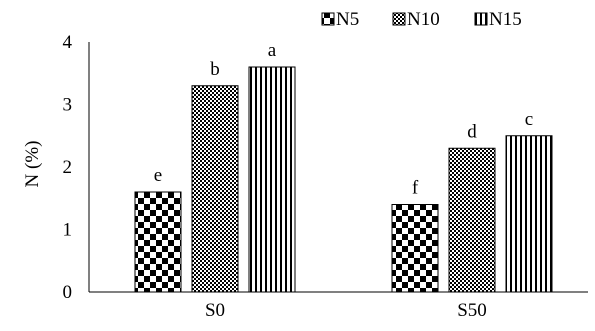 The height and width of the screenshot is (331, 595). I want to click on bar-n15-s0, so click(272, 179).